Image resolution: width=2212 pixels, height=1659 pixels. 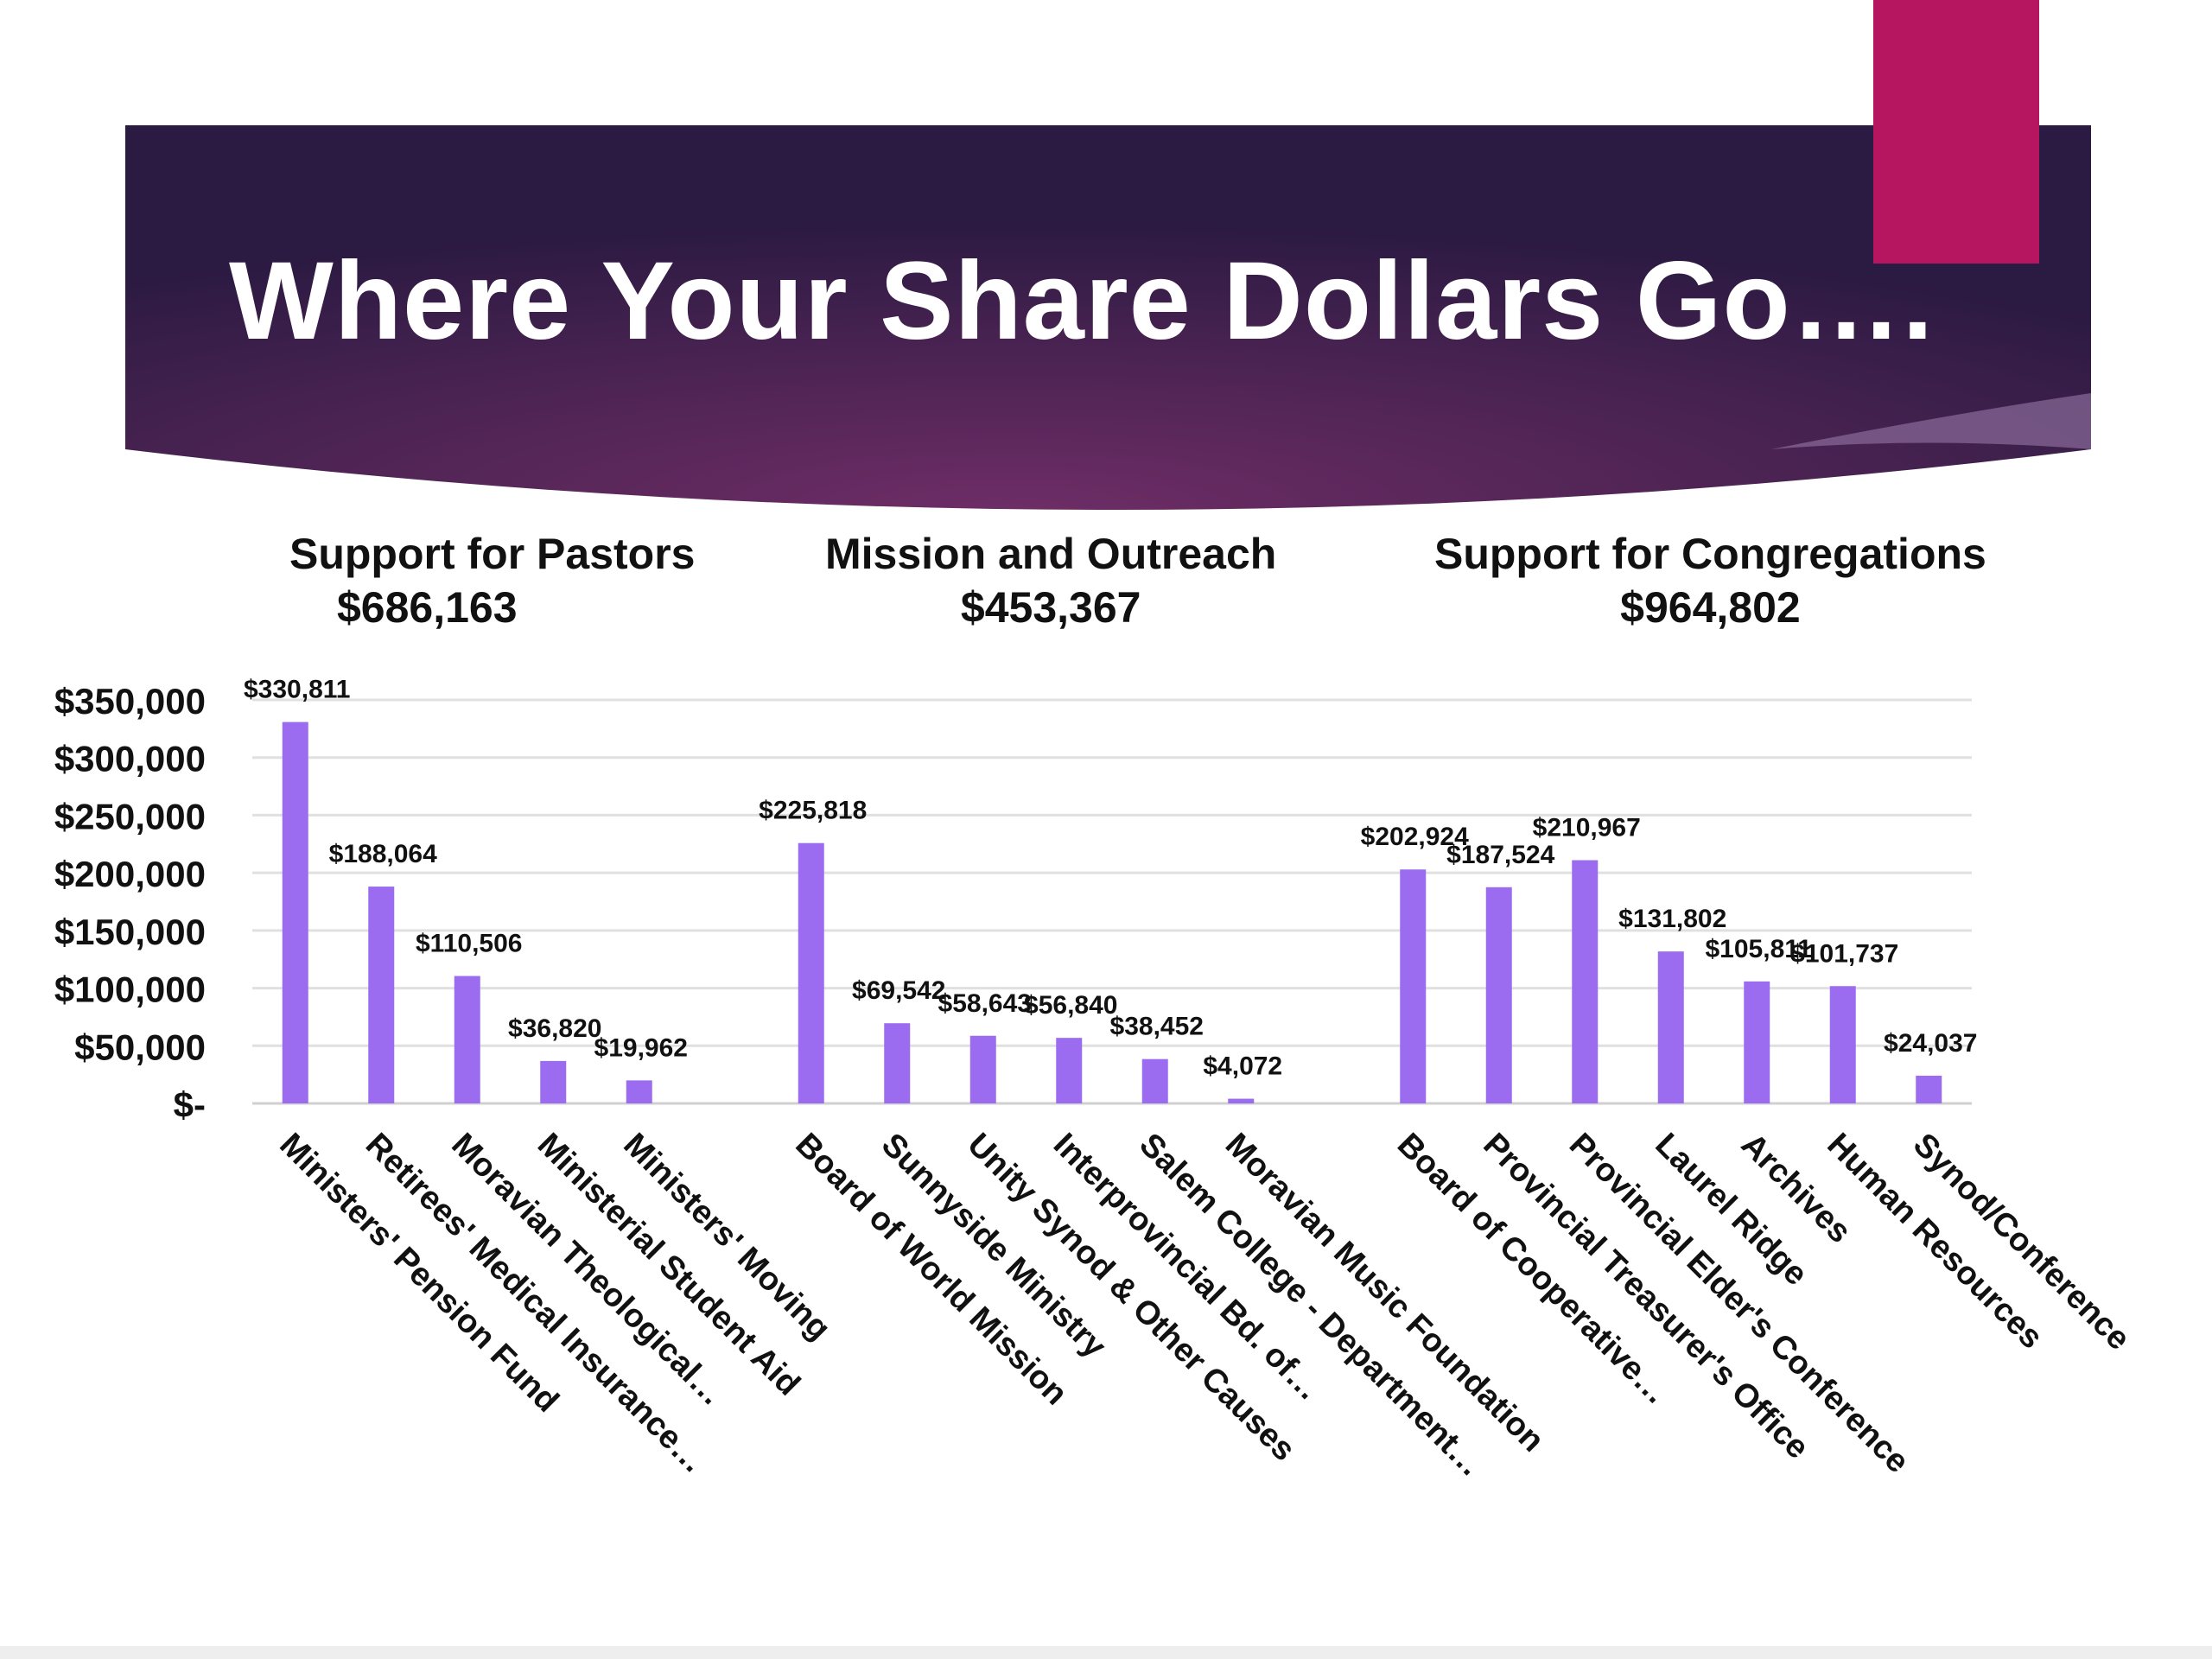 What do you see at coordinates (1710, 580) in the screenshot?
I see `group-label-congregations: Support for Congregations $964,802` at bounding box center [1710, 580].